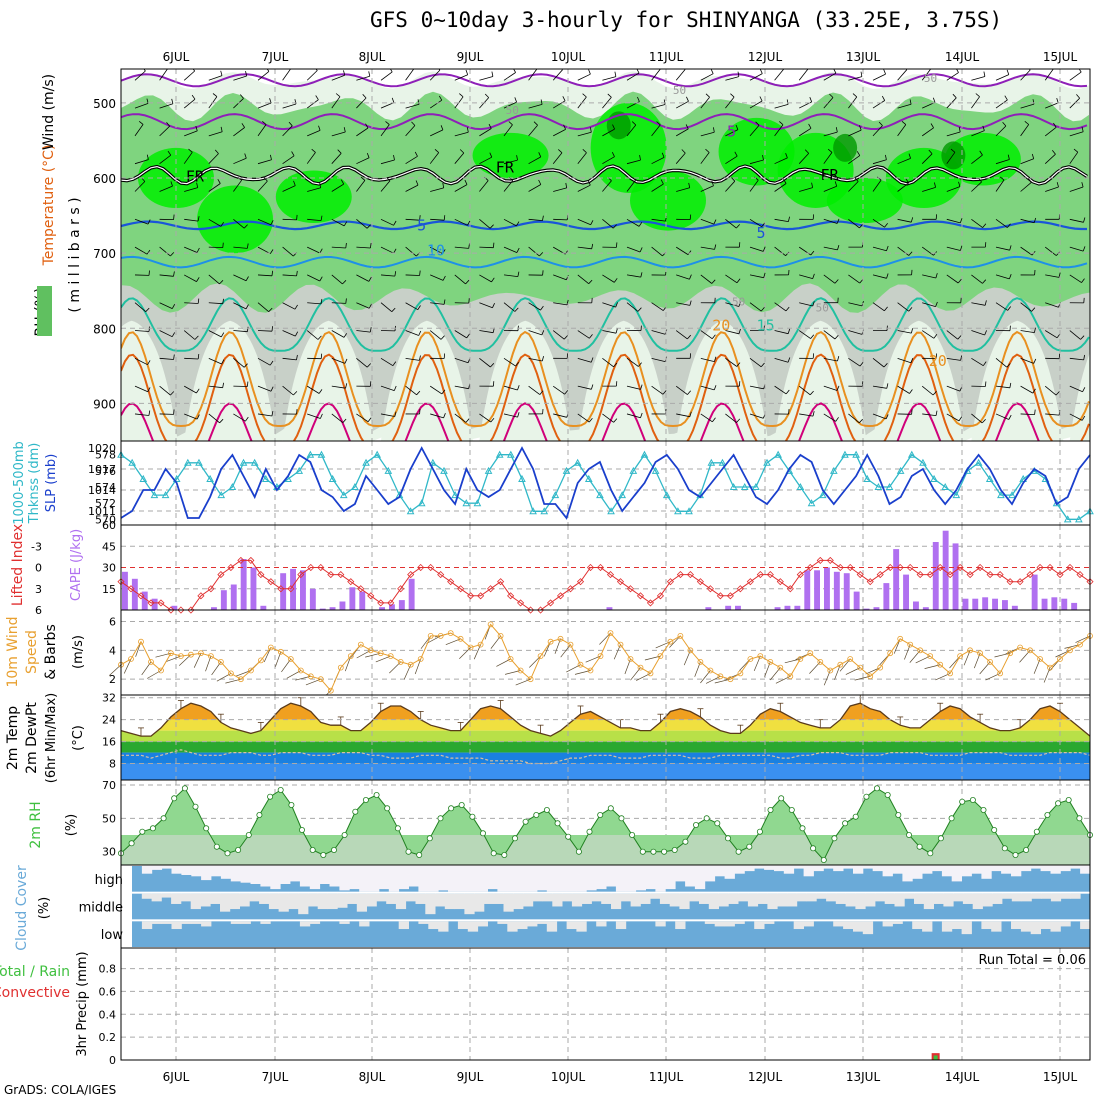 This screenshot has height=1100, width=1100. Describe the element at coordinates (830, 175) in the screenshot. I see `contour-label: FR` at that location.